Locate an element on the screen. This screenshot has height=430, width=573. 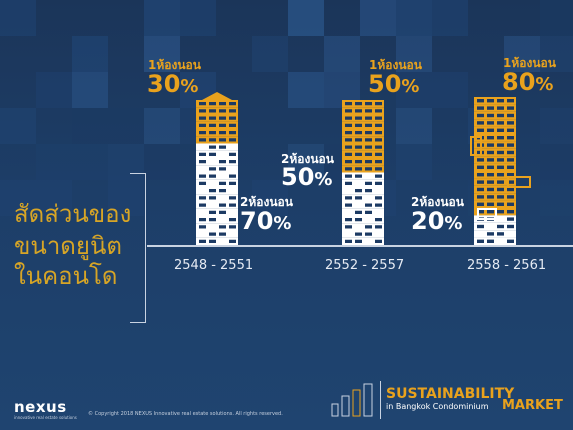
series-2-label-period-1: 2ห้องนอน is located at coordinates (266, 202).